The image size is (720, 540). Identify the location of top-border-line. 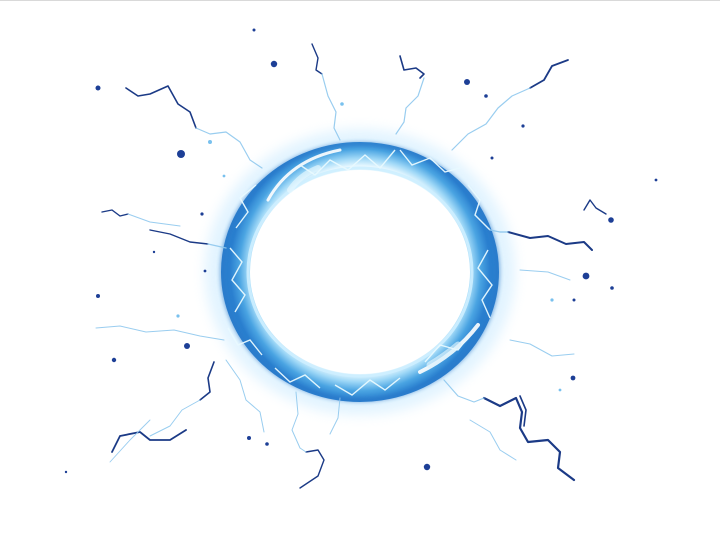
(360, 0).